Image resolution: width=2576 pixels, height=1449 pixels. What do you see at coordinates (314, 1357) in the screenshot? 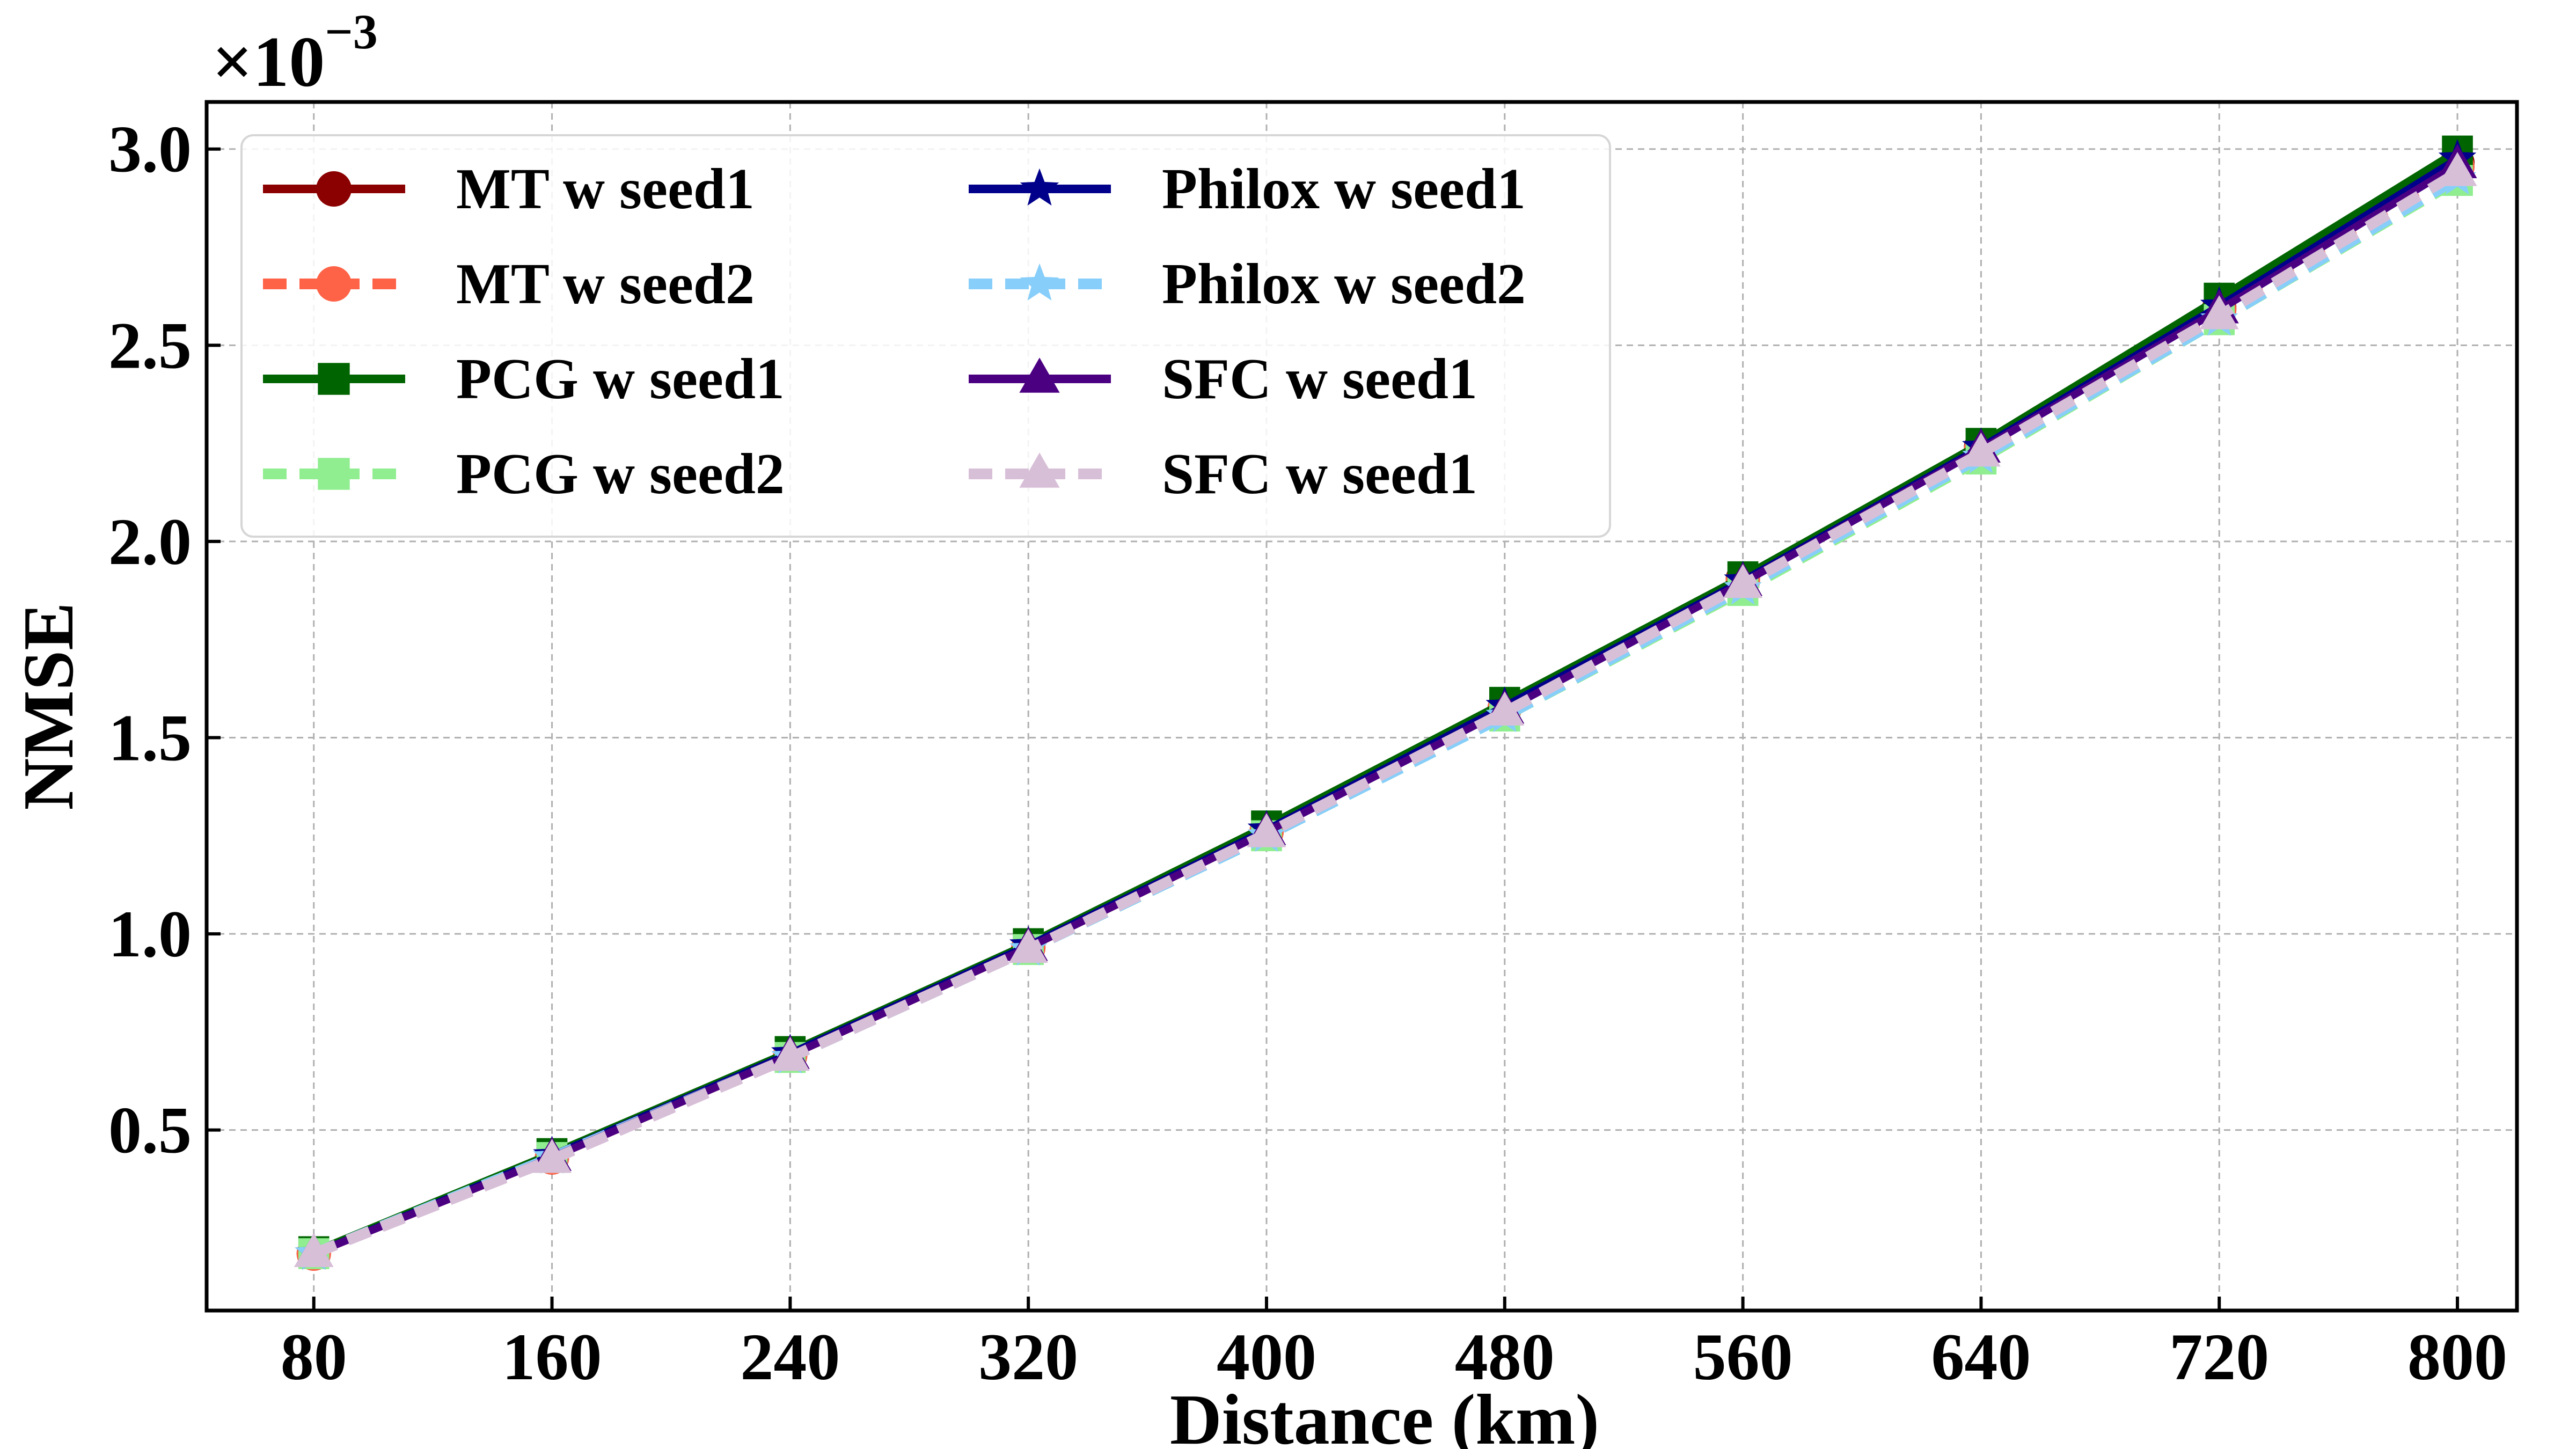
I see `x-tick-label: 80` at bounding box center [314, 1357].